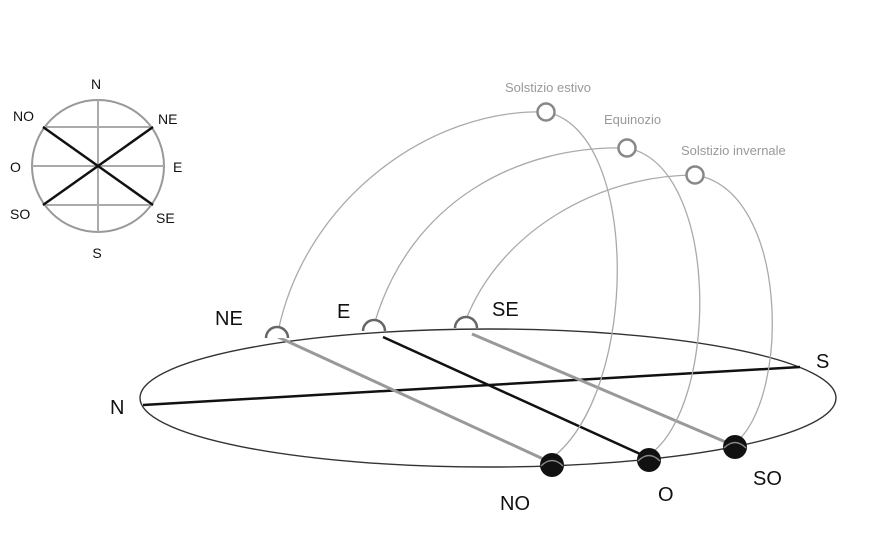 This screenshot has width=876, height=549. I want to click on sunrise-label-ne: NE, so click(229, 319).